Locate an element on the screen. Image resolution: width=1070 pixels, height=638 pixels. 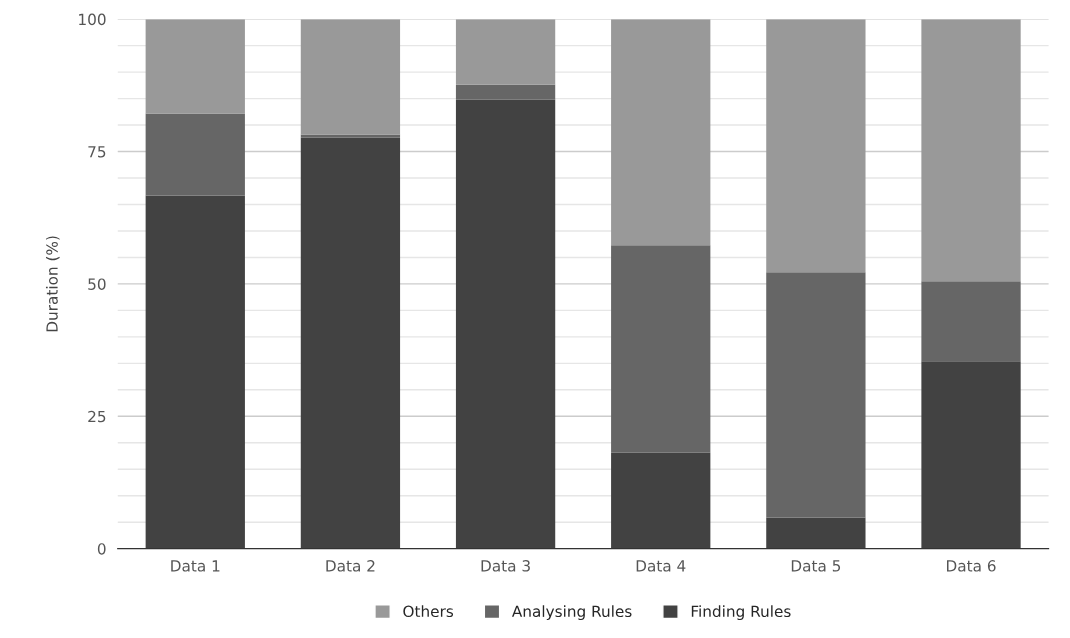
y-tick-label: 25 is located at coordinates (97, 416).